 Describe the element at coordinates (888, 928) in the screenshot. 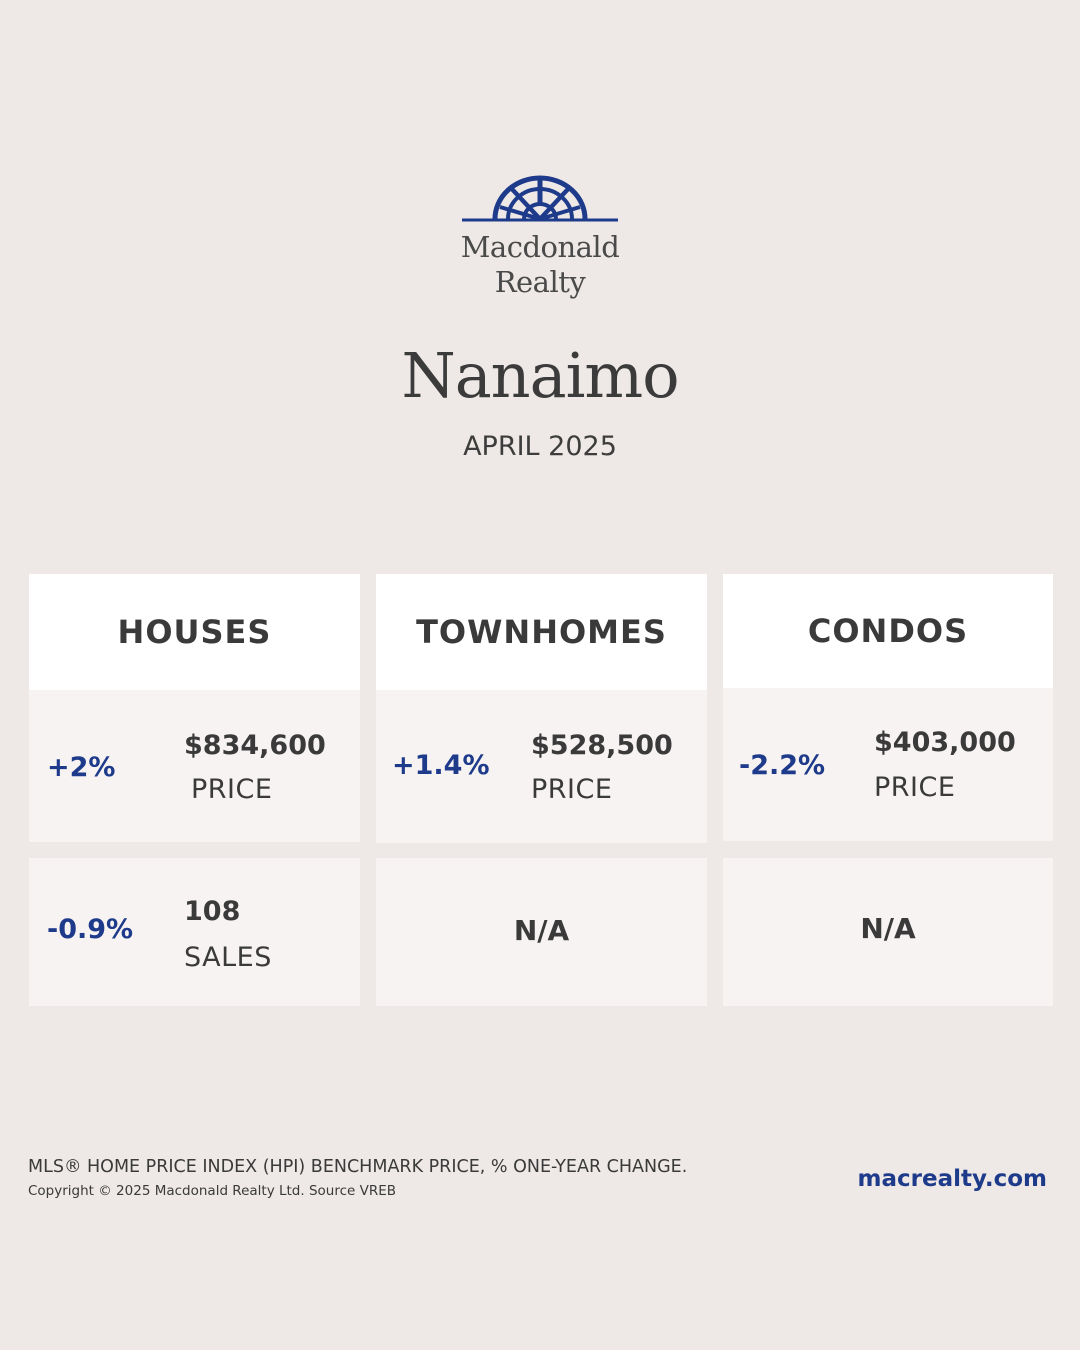

I see `condos-sales-na: N/A` at that location.